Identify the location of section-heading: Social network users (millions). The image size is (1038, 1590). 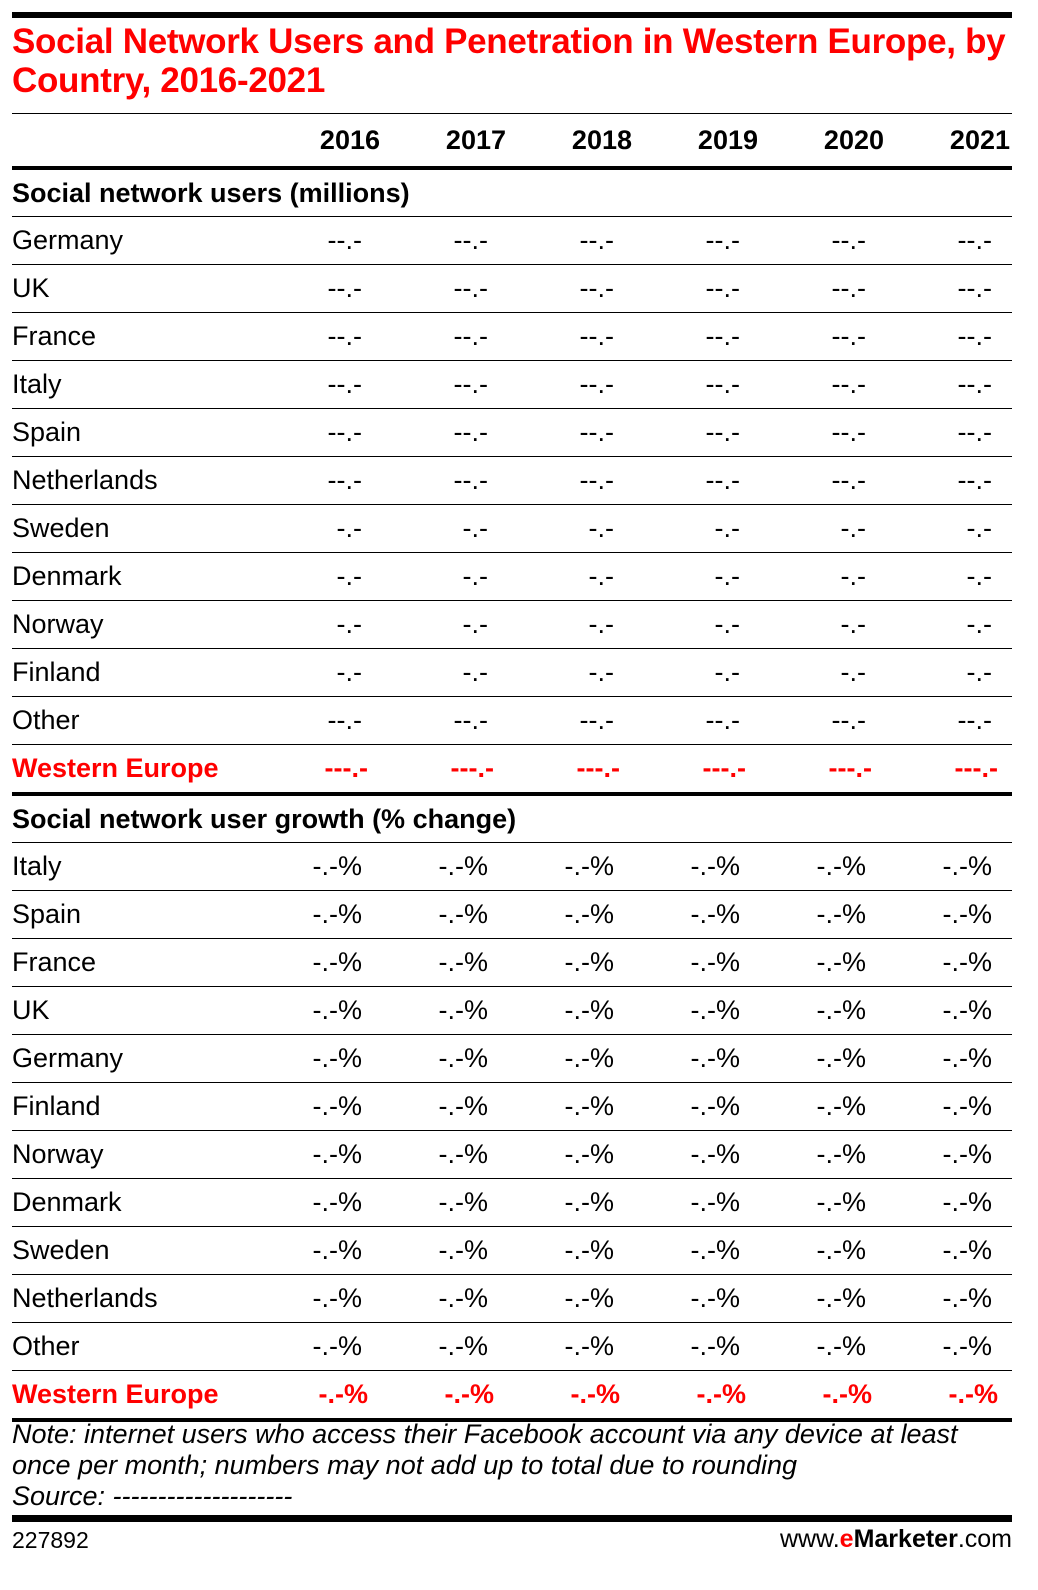
(512, 192).